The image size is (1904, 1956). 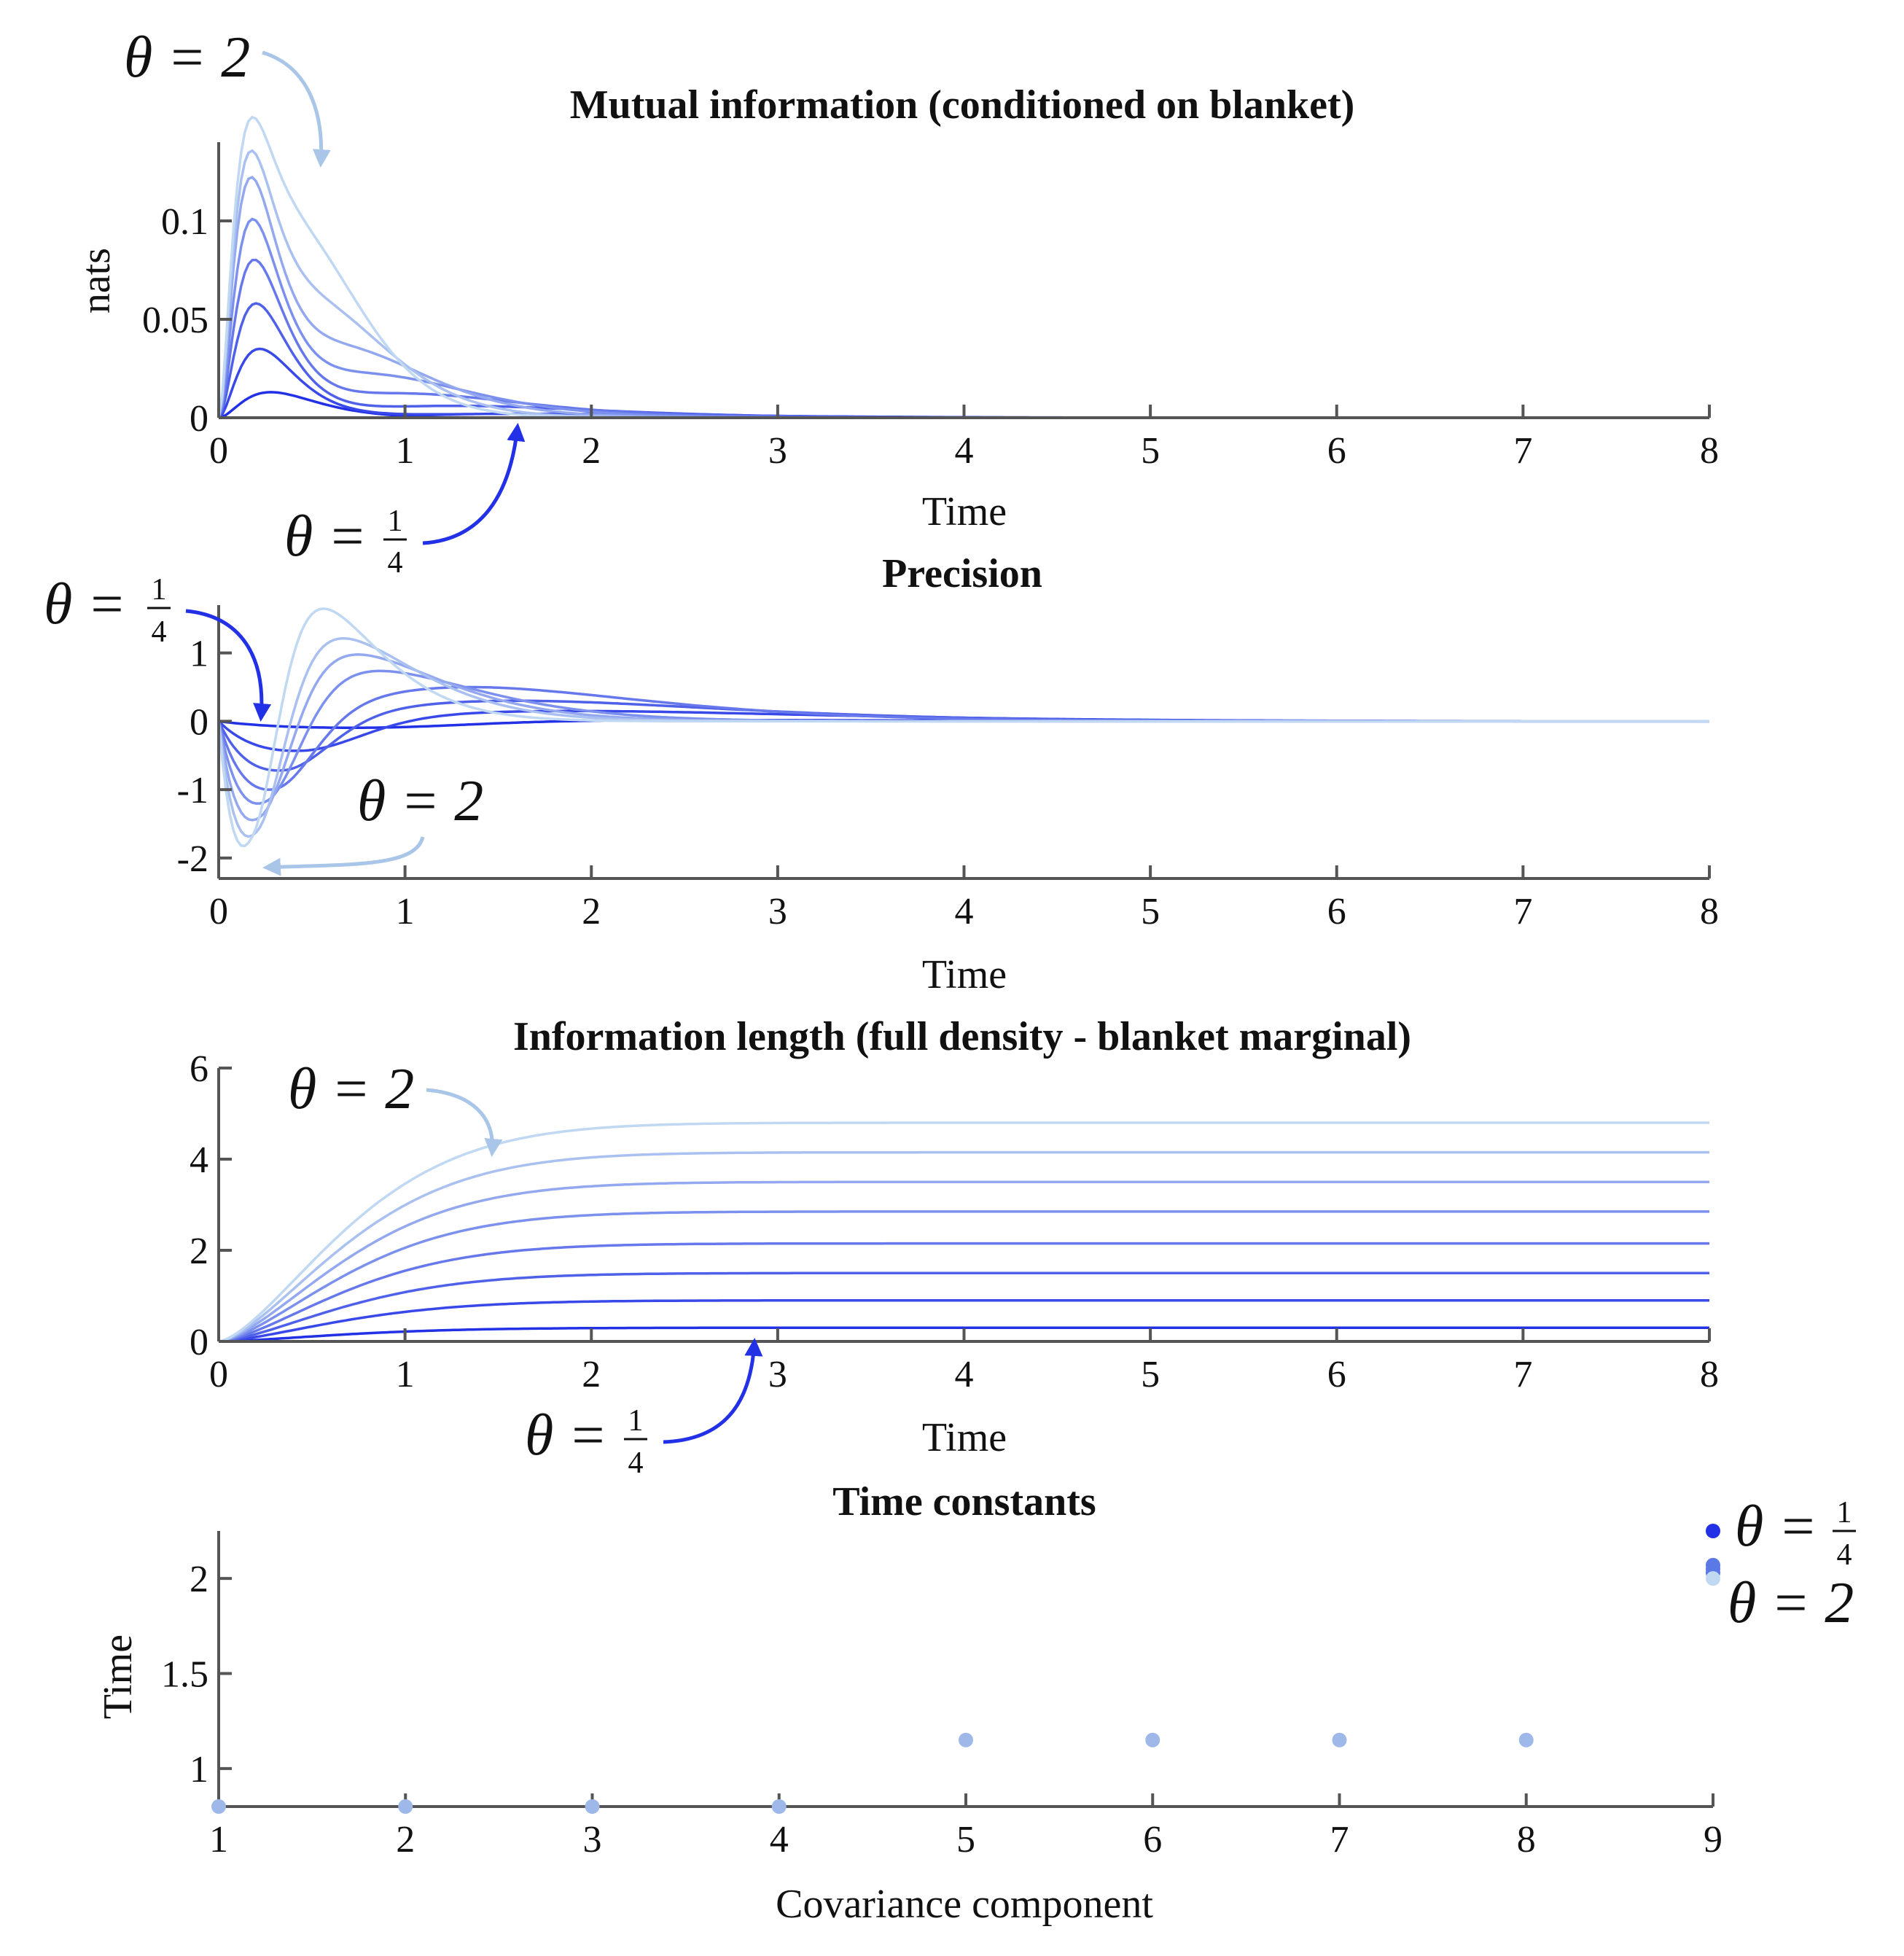 I want to click on timeconst-y-tick-label: 1, so click(x=199, y=1770).